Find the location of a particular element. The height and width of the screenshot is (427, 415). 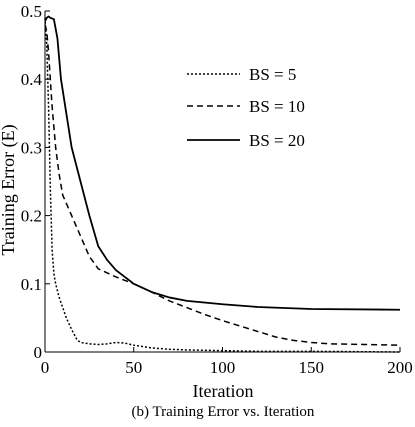

legend: BS = 5 BS = 10 BS = 20 is located at coordinates (246, 107).